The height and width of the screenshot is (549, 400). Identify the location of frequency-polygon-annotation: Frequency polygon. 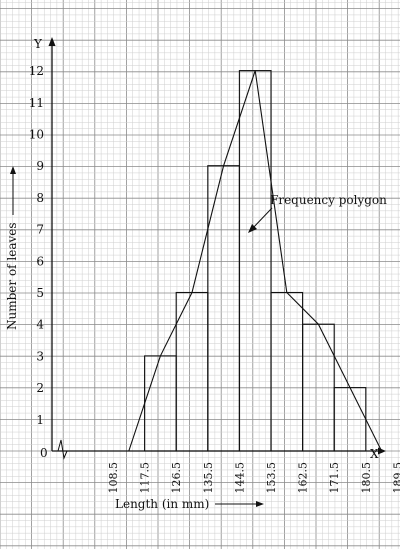
(328, 200).